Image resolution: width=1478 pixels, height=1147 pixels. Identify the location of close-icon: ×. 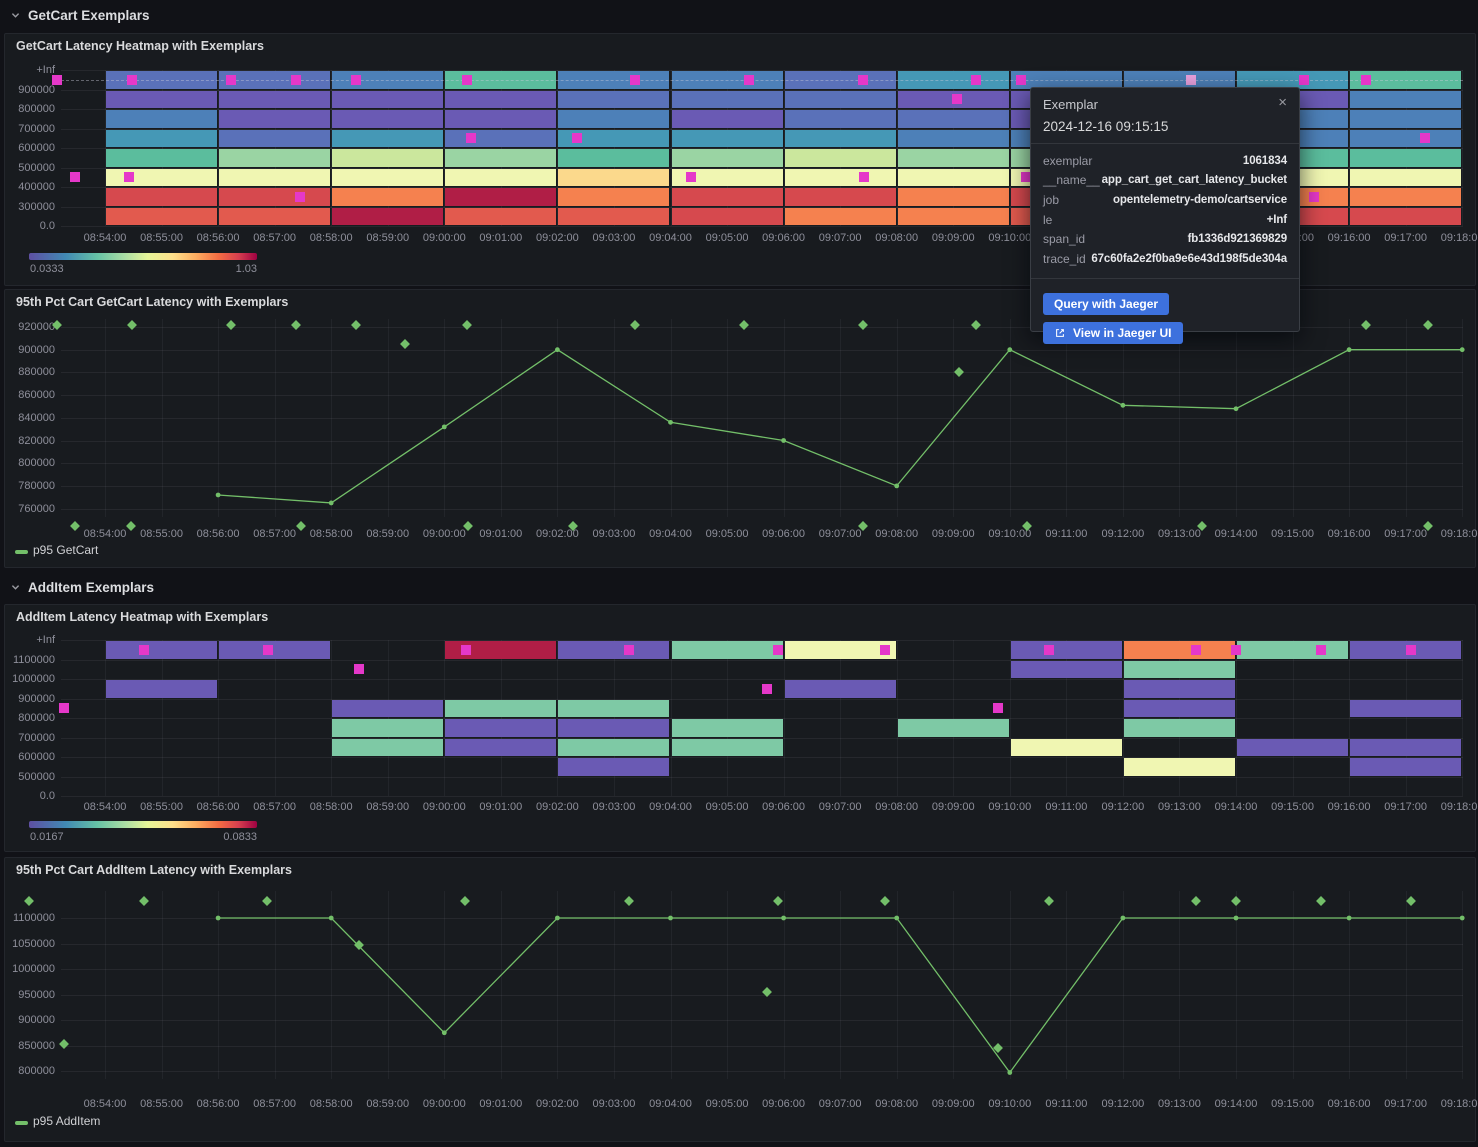
(1282, 102).